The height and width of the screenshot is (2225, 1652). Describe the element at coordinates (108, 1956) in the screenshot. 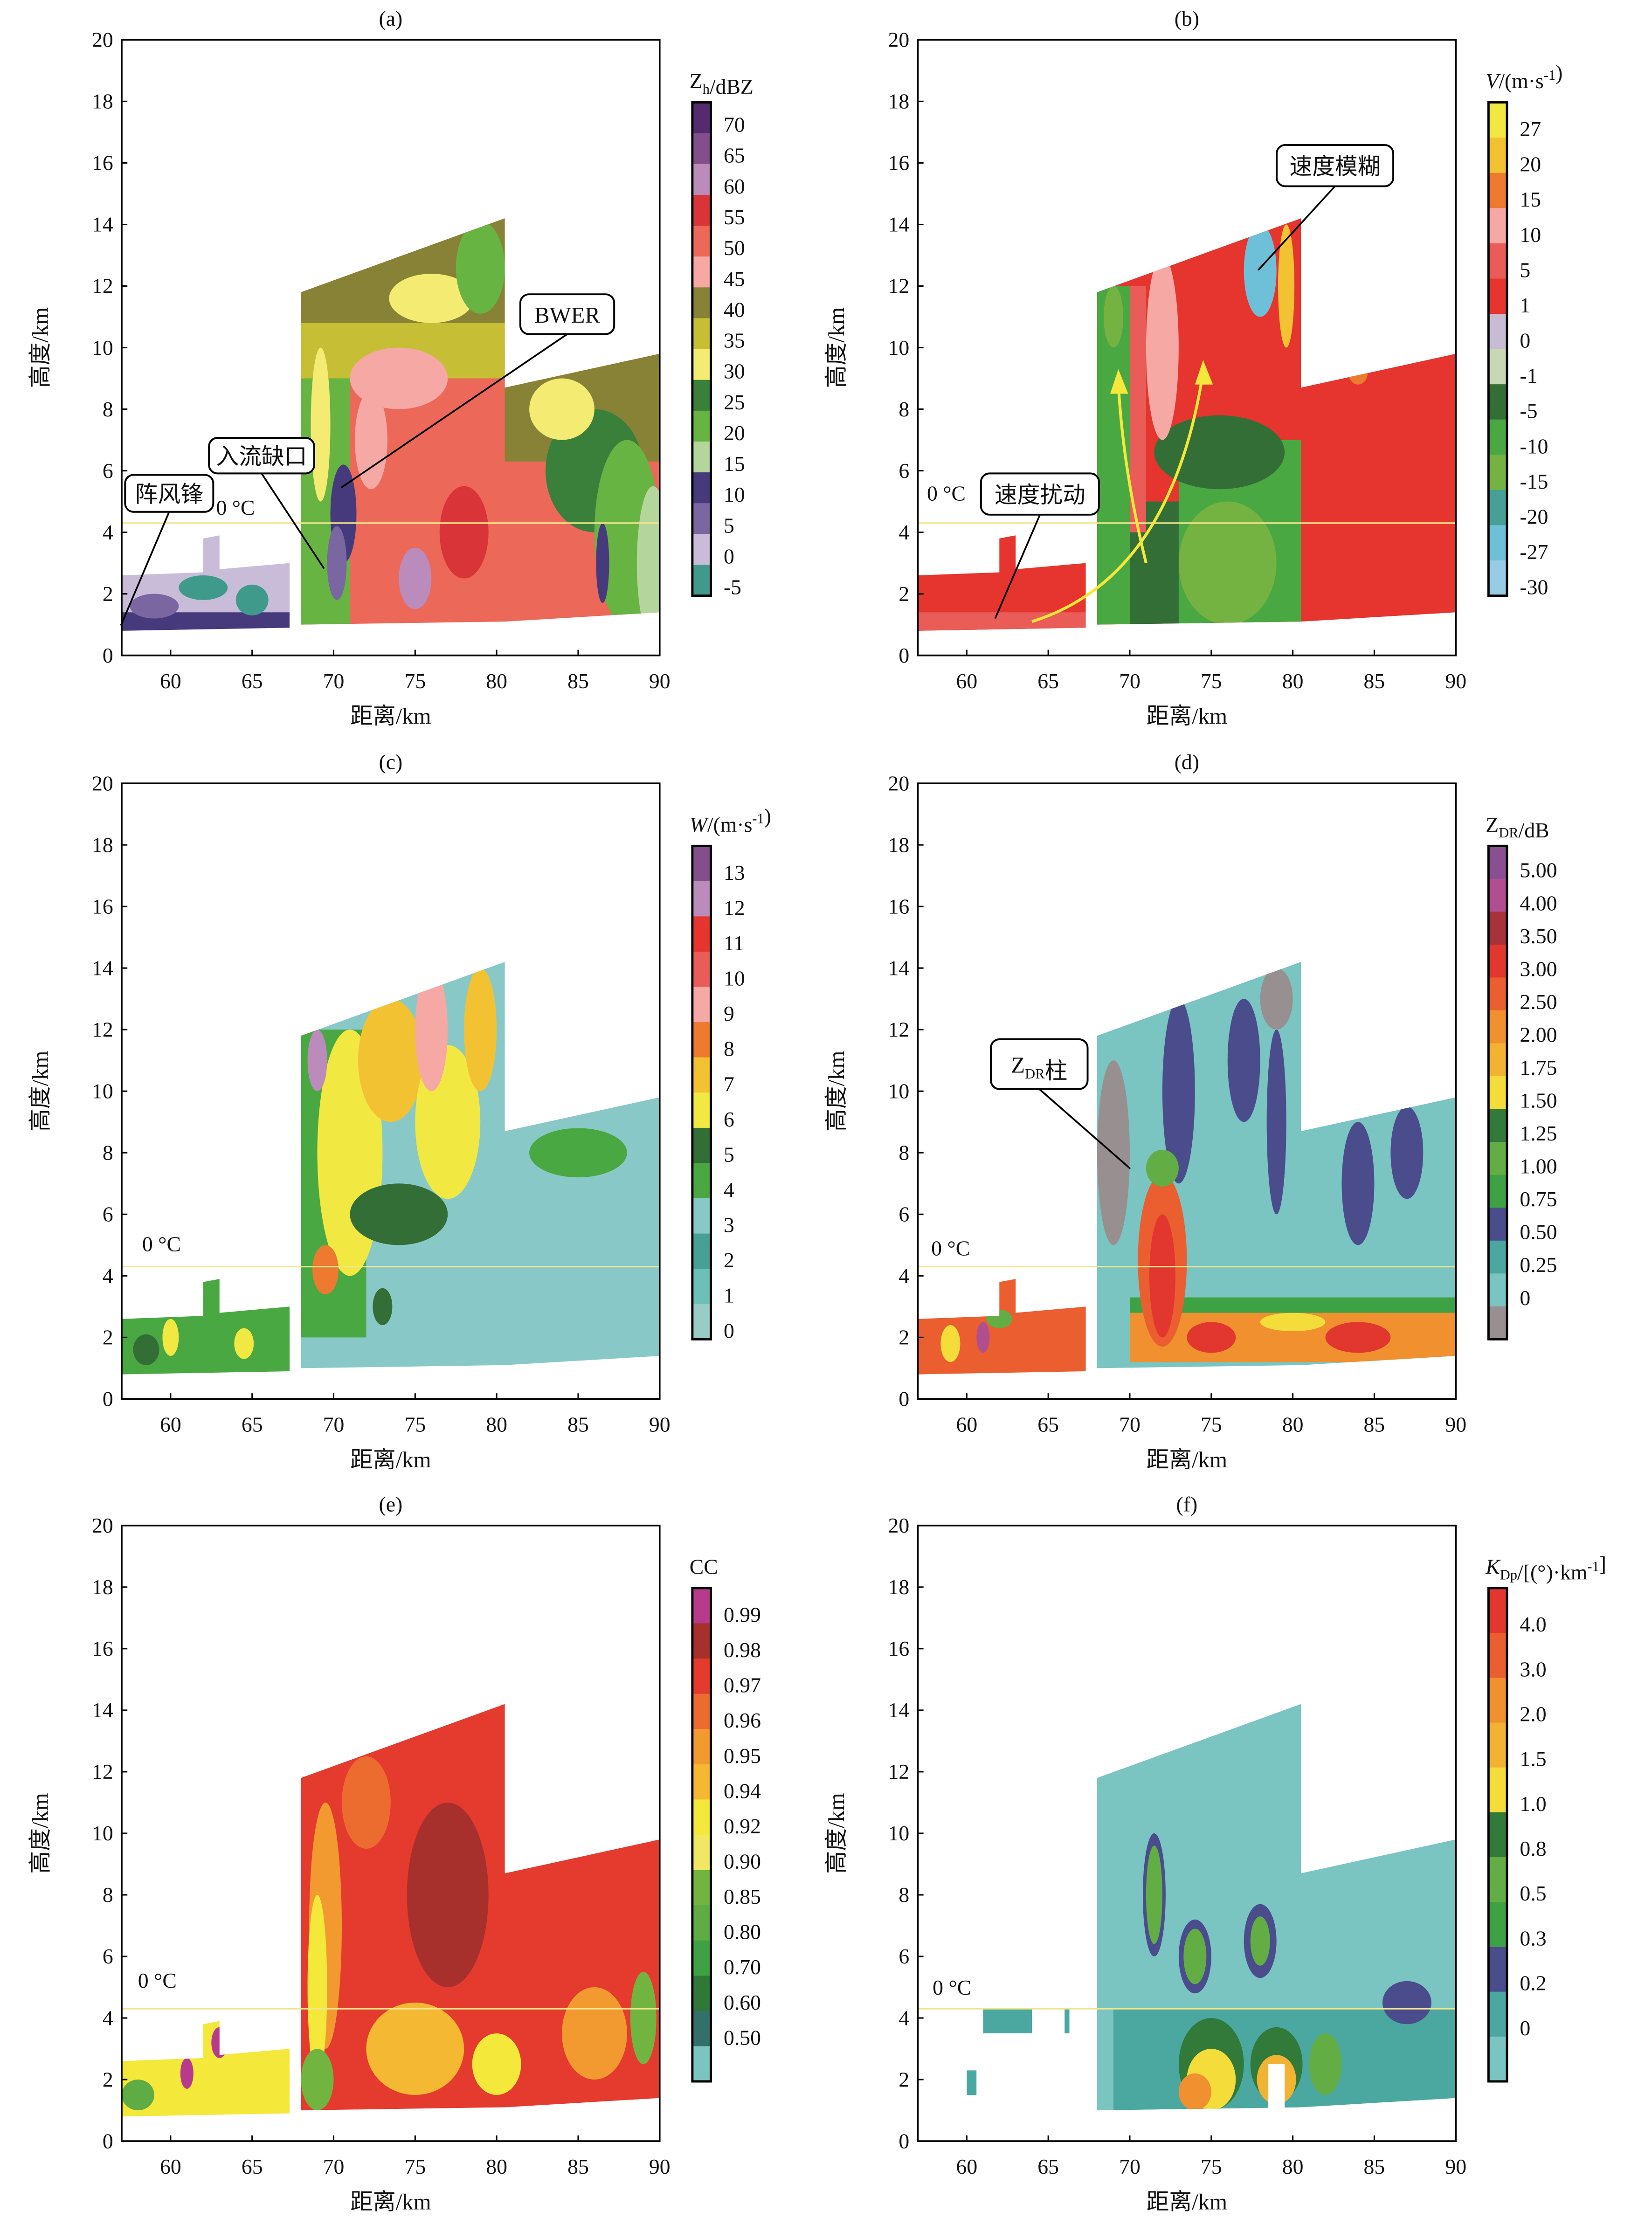

I see `y-tick-label: 6` at that location.